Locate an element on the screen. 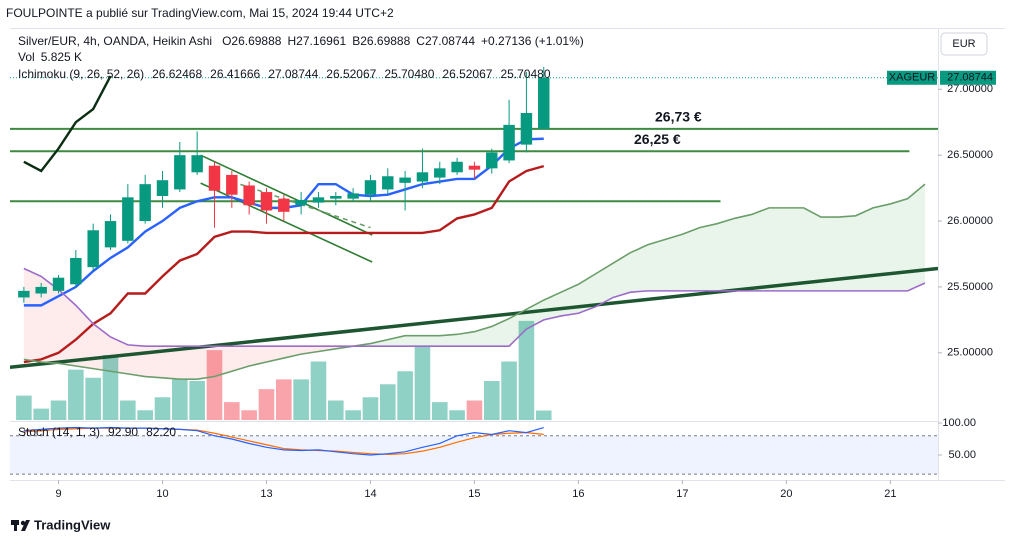 The image size is (1013, 544). currency-label: EUR is located at coordinates (963, 44).